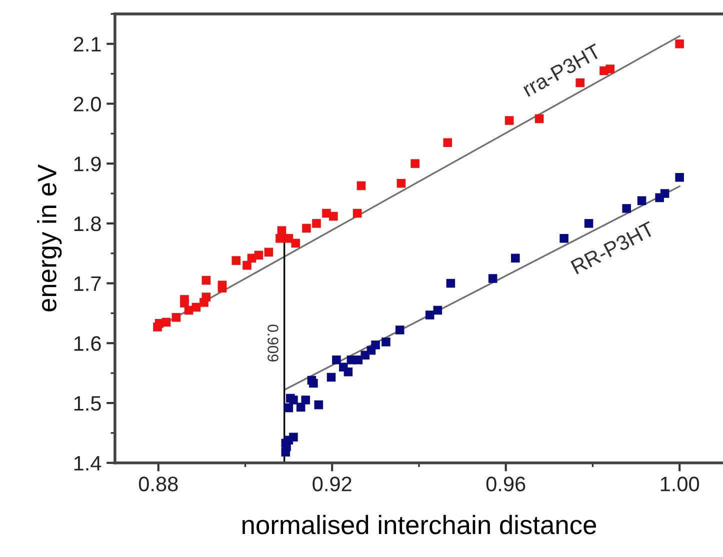 The height and width of the screenshot is (557, 723). Describe the element at coordinates (87, 224) in the screenshot. I see `y-tick-label: 1.8` at that location.